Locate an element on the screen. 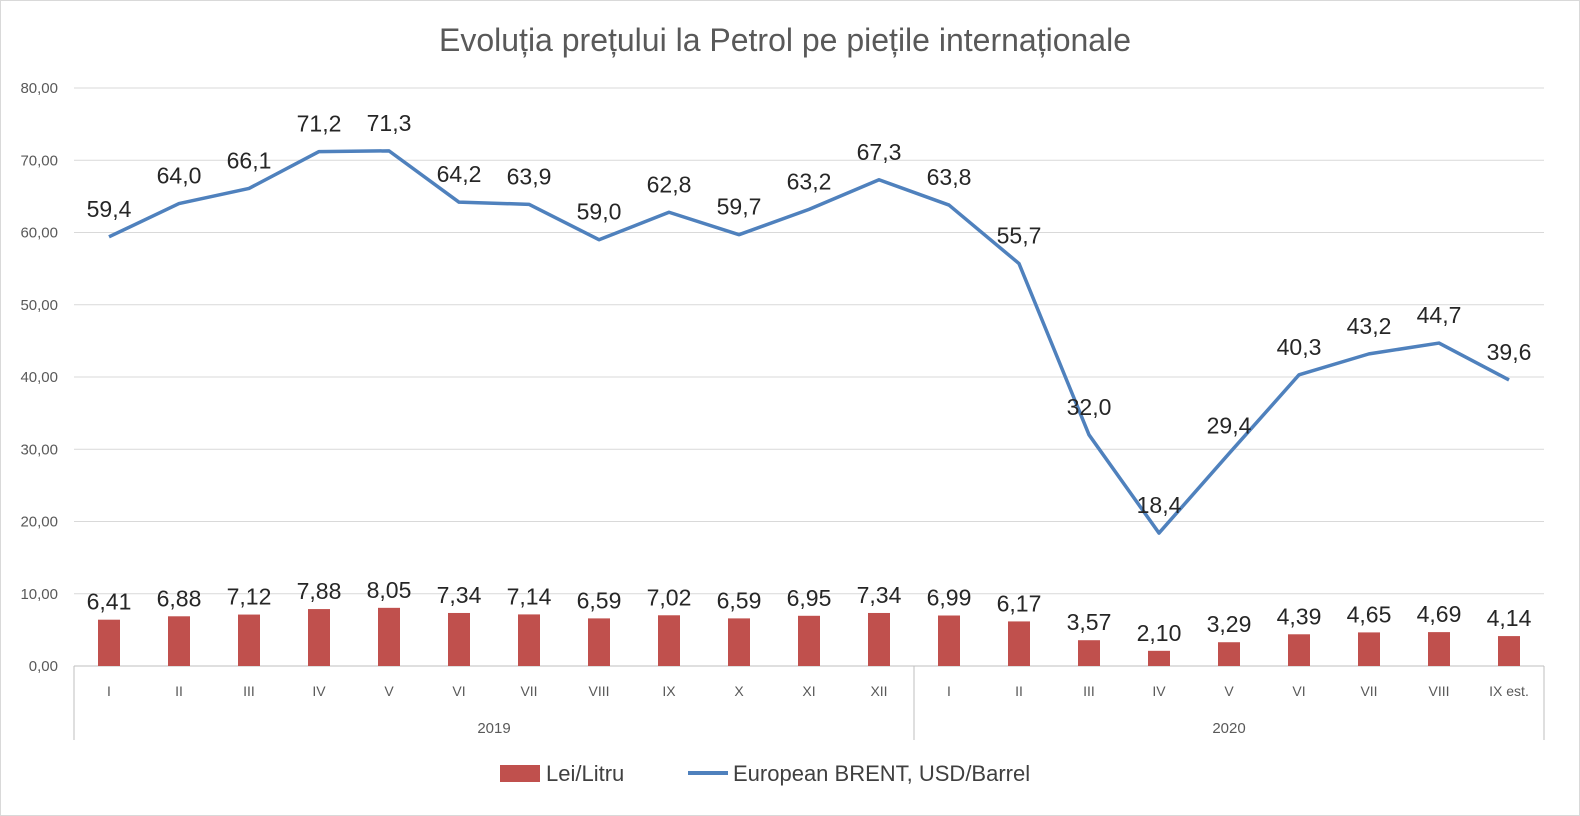 This screenshot has width=1580, height=816. line-data-label: 29,4 is located at coordinates (1229, 426).